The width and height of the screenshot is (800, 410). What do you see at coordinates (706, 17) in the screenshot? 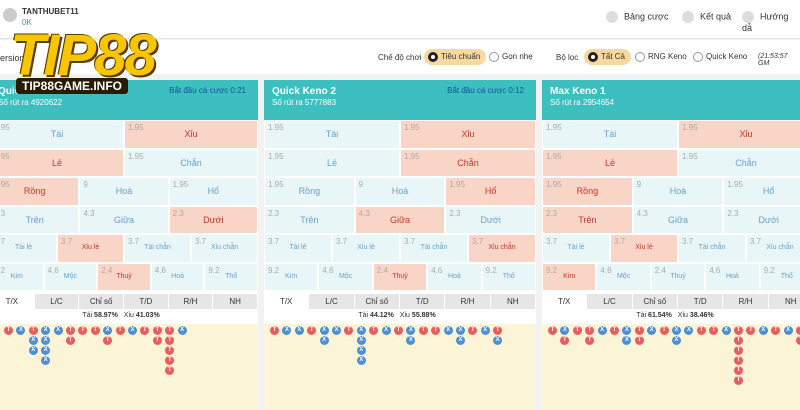
I see `nav-item: Kết quả` at bounding box center [706, 17].